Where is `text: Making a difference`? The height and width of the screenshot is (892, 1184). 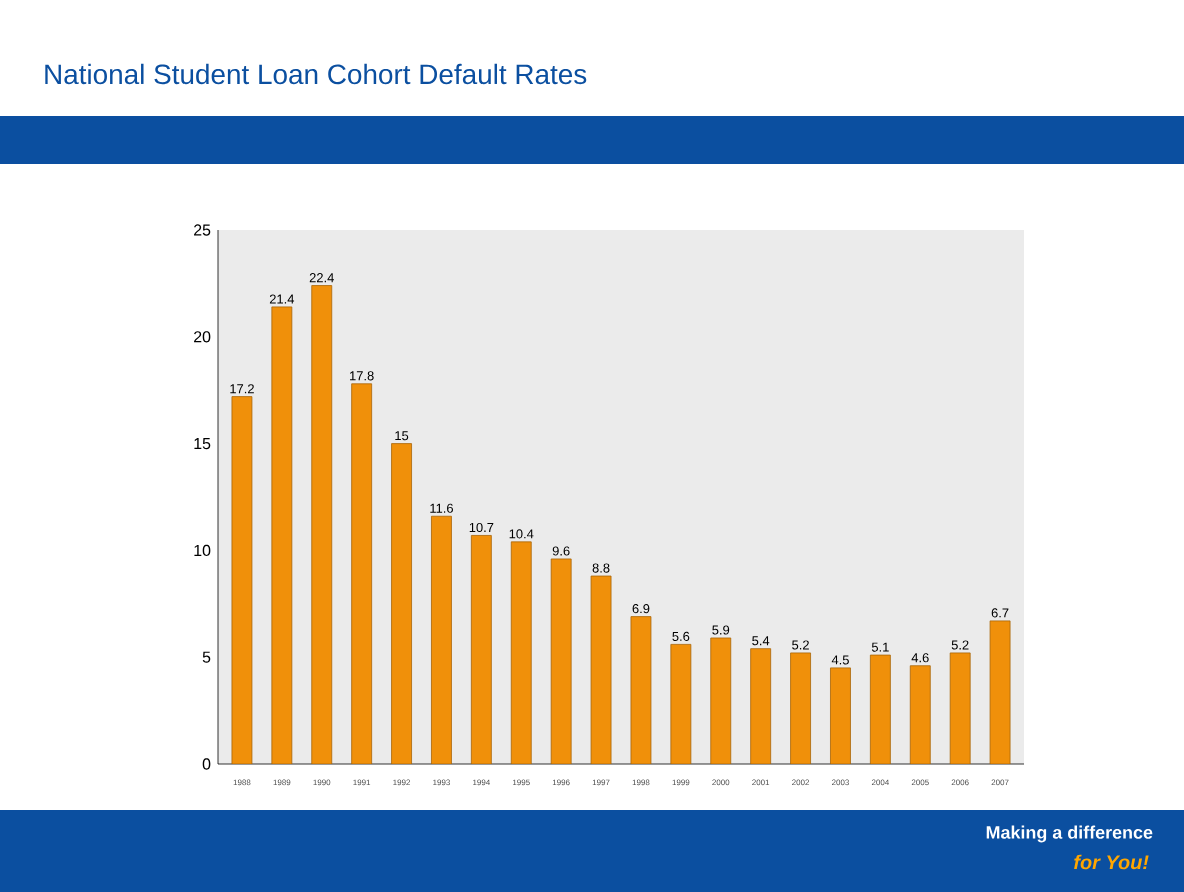
text: Making a difference is located at coordinates (1069, 834).